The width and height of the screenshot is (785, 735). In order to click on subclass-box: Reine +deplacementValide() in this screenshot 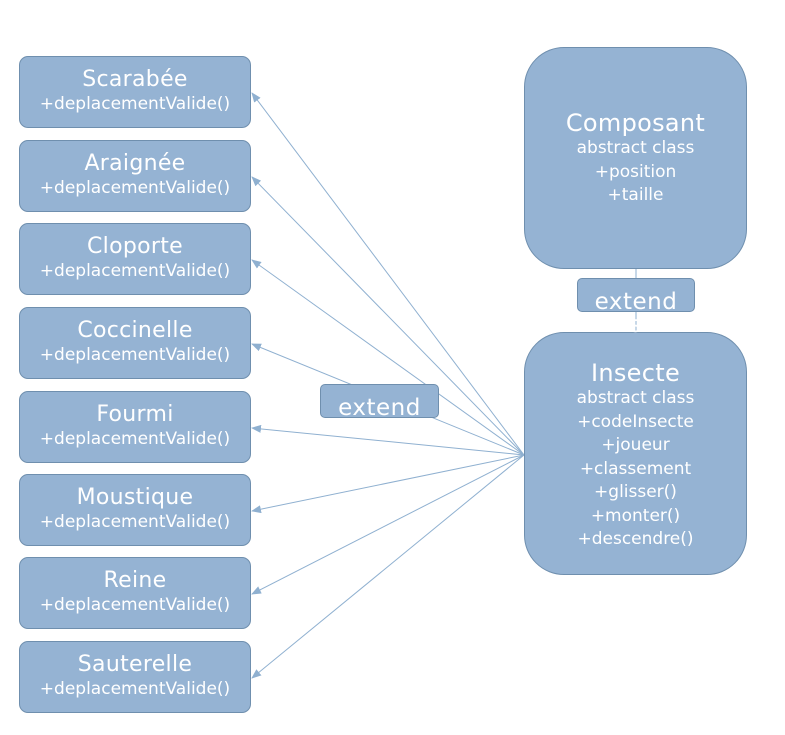, I will do `click(135, 593)`.